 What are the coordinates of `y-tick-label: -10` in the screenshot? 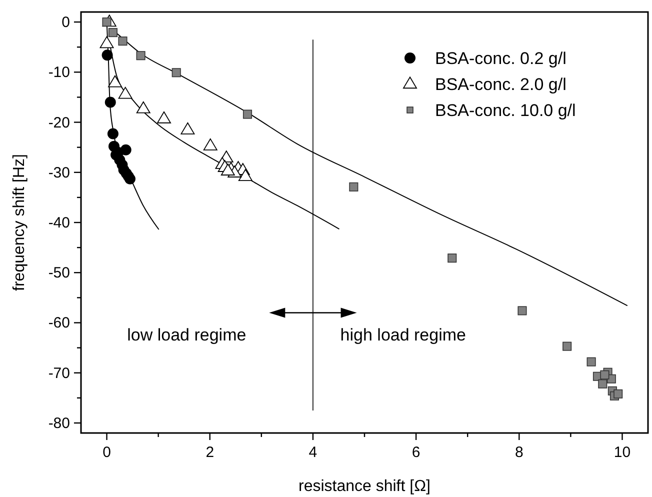 It's located at (59, 73).